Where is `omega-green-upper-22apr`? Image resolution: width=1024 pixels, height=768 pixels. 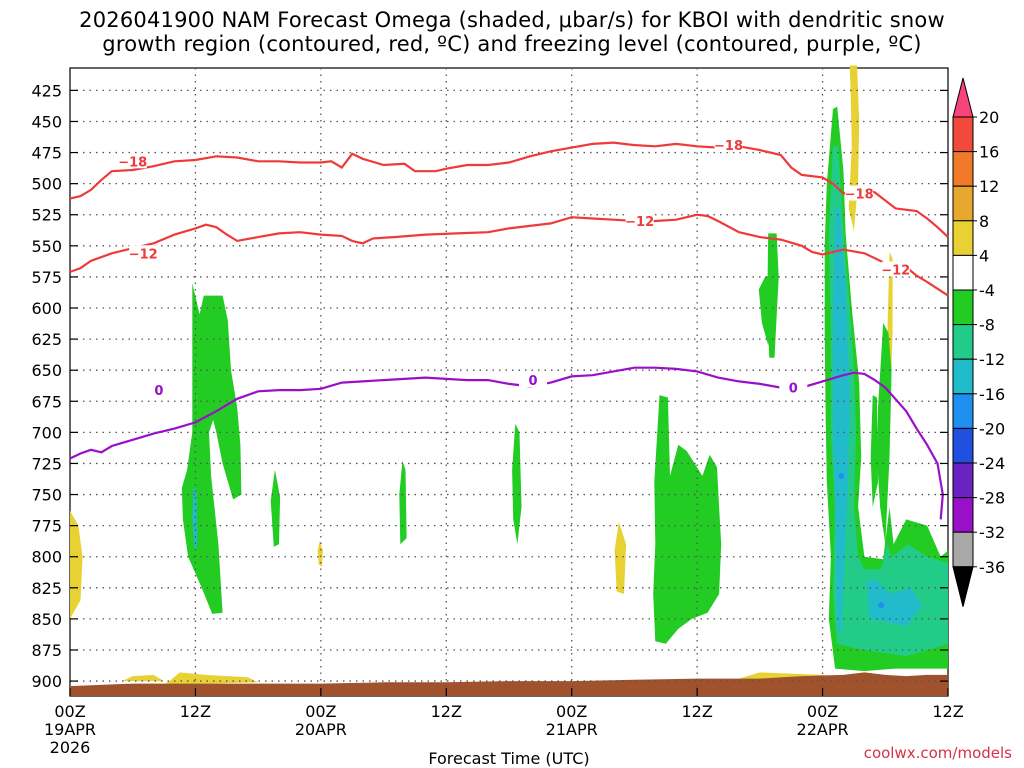
omega-green-upper-22apr is located at coordinates (773, 295).